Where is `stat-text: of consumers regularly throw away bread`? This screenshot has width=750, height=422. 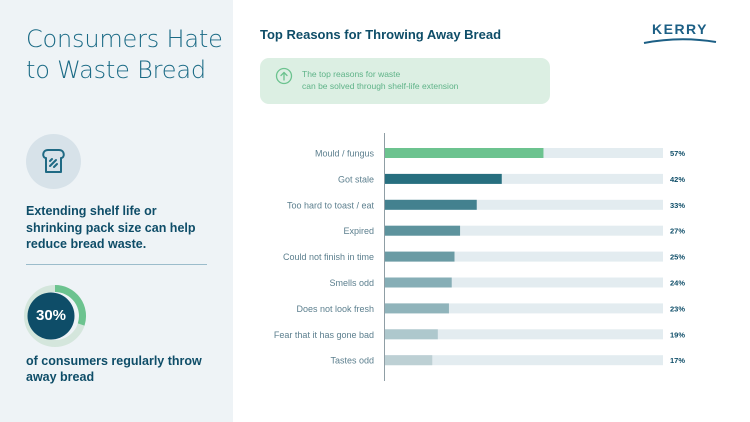
stat-text: of consumers regularly throw away bread is located at coordinates (114, 369).